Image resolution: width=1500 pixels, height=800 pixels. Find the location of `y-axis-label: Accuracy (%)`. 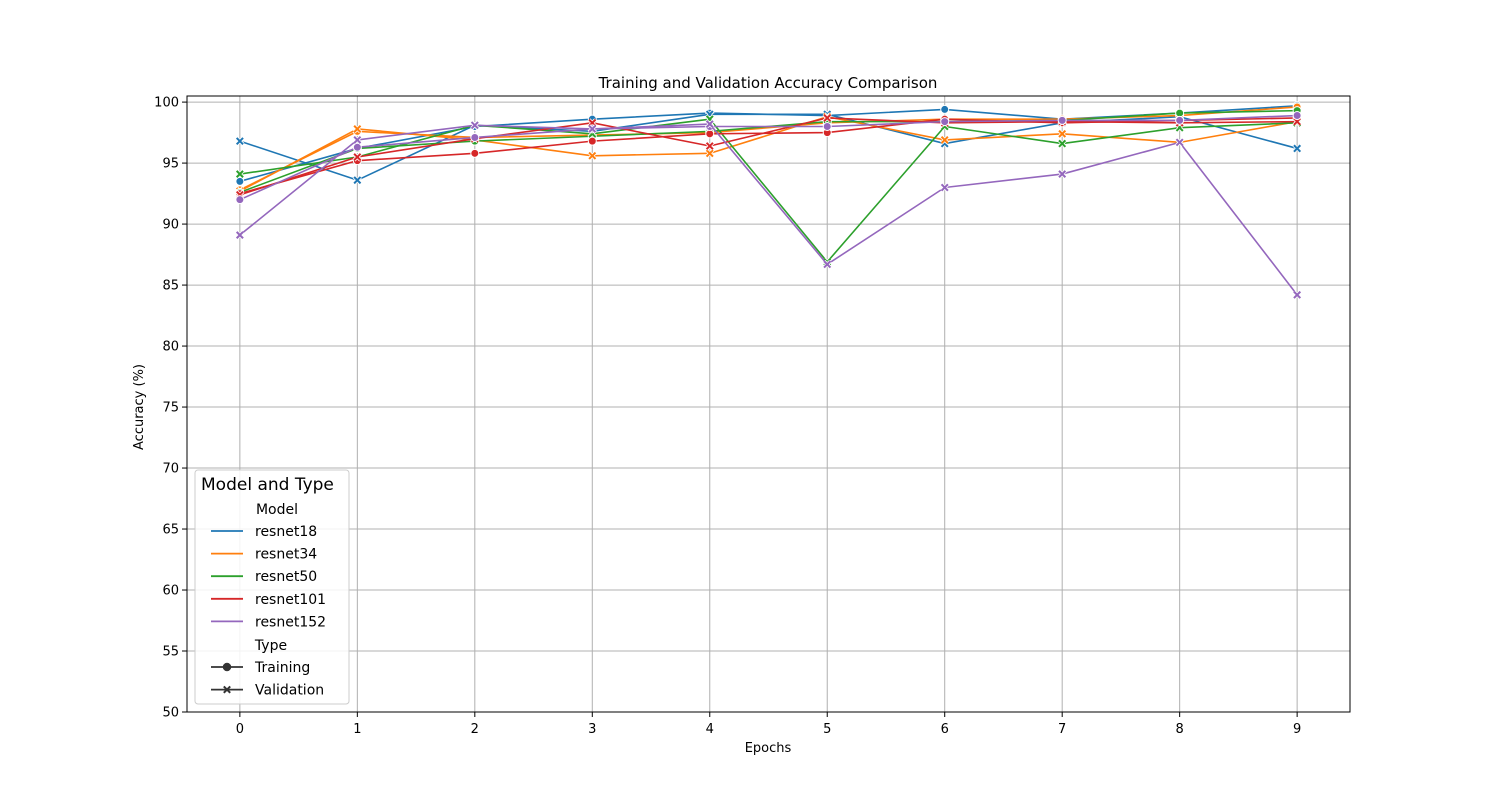

y-axis-label: Accuracy (%) is located at coordinates (139, 407).